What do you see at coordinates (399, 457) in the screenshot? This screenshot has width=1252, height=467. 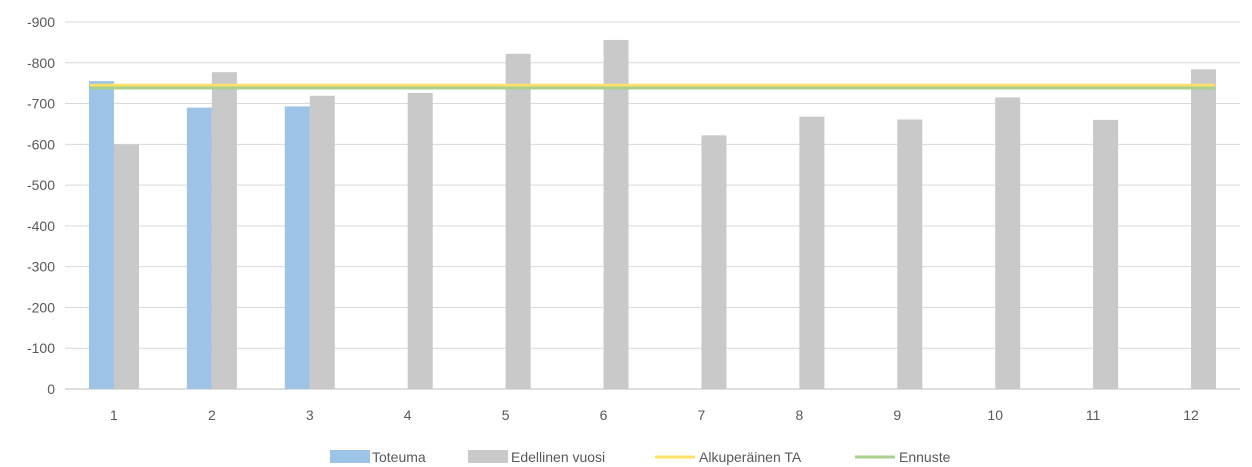 I see `legend-label: Toteuma` at bounding box center [399, 457].